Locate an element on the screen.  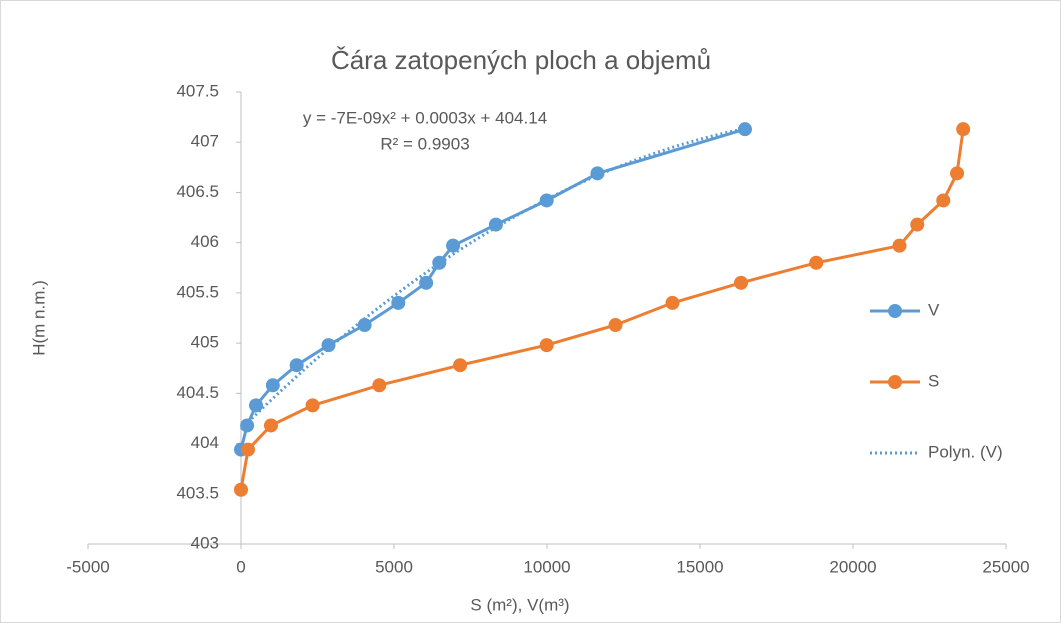
x-tick-label: 5000 is located at coordinates (394, 566).